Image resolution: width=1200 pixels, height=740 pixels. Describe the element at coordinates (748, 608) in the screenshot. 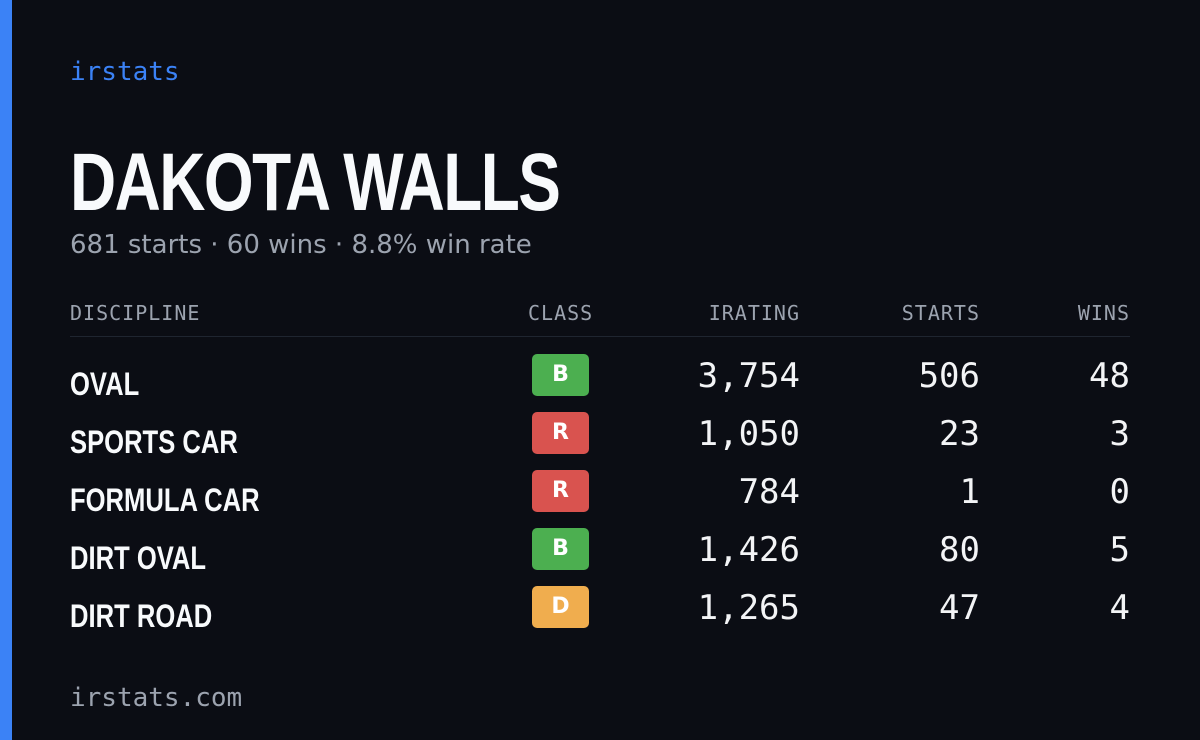

I see `irating-value: 1,265` at that location.